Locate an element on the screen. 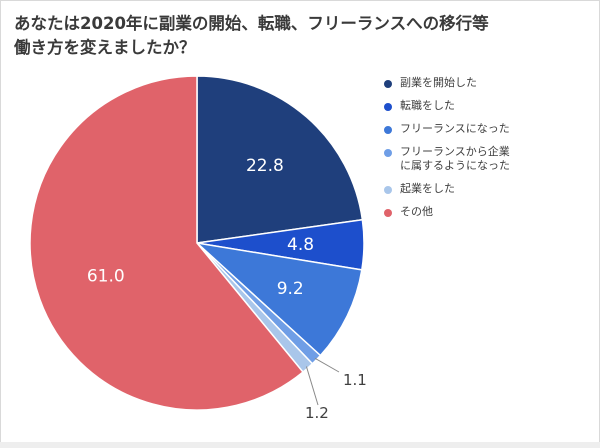 Image resolution: width=600 pixels, height=448 pixels. data-label-3: 9.2 is located at coordinates (290, 289).